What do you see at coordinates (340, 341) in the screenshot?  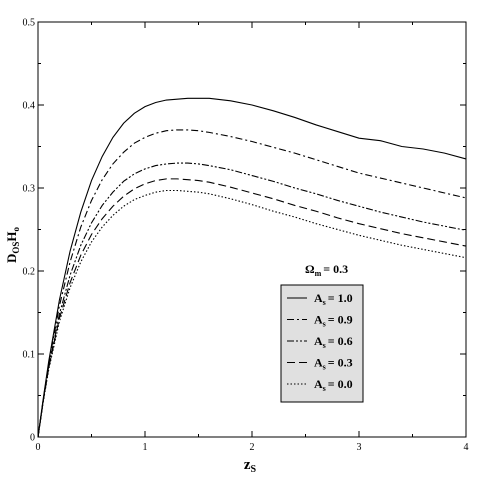 I see `legend-label-value-2: = 0.6` at bounding box center [340, 341].